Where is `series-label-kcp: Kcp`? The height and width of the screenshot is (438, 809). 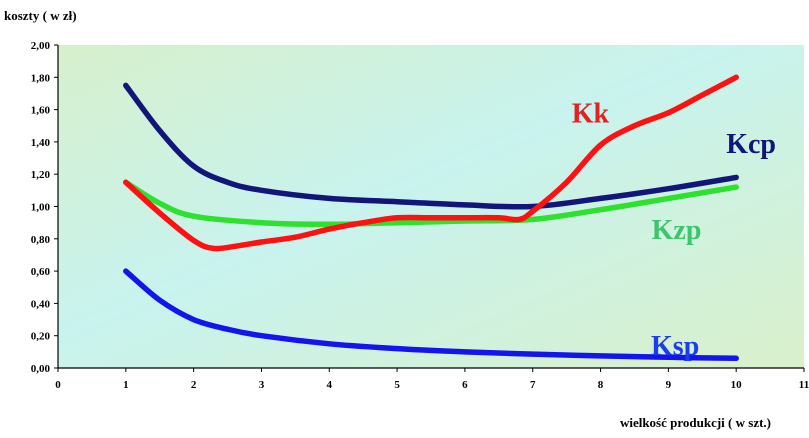 series-label-kcp: Kcp is located at coordinates (751, 144).